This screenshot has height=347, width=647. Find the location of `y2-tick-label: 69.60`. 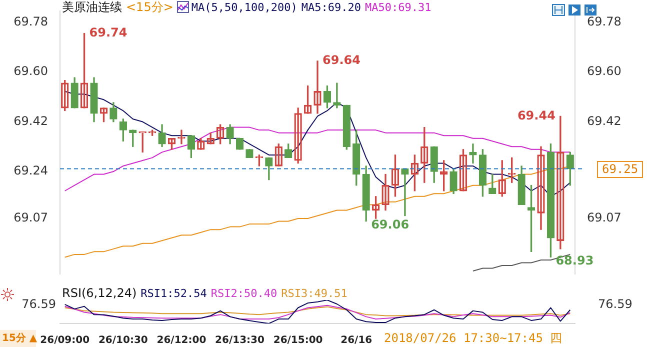

y2-tick-label: 69.60 is located at coordinates (604, 71).